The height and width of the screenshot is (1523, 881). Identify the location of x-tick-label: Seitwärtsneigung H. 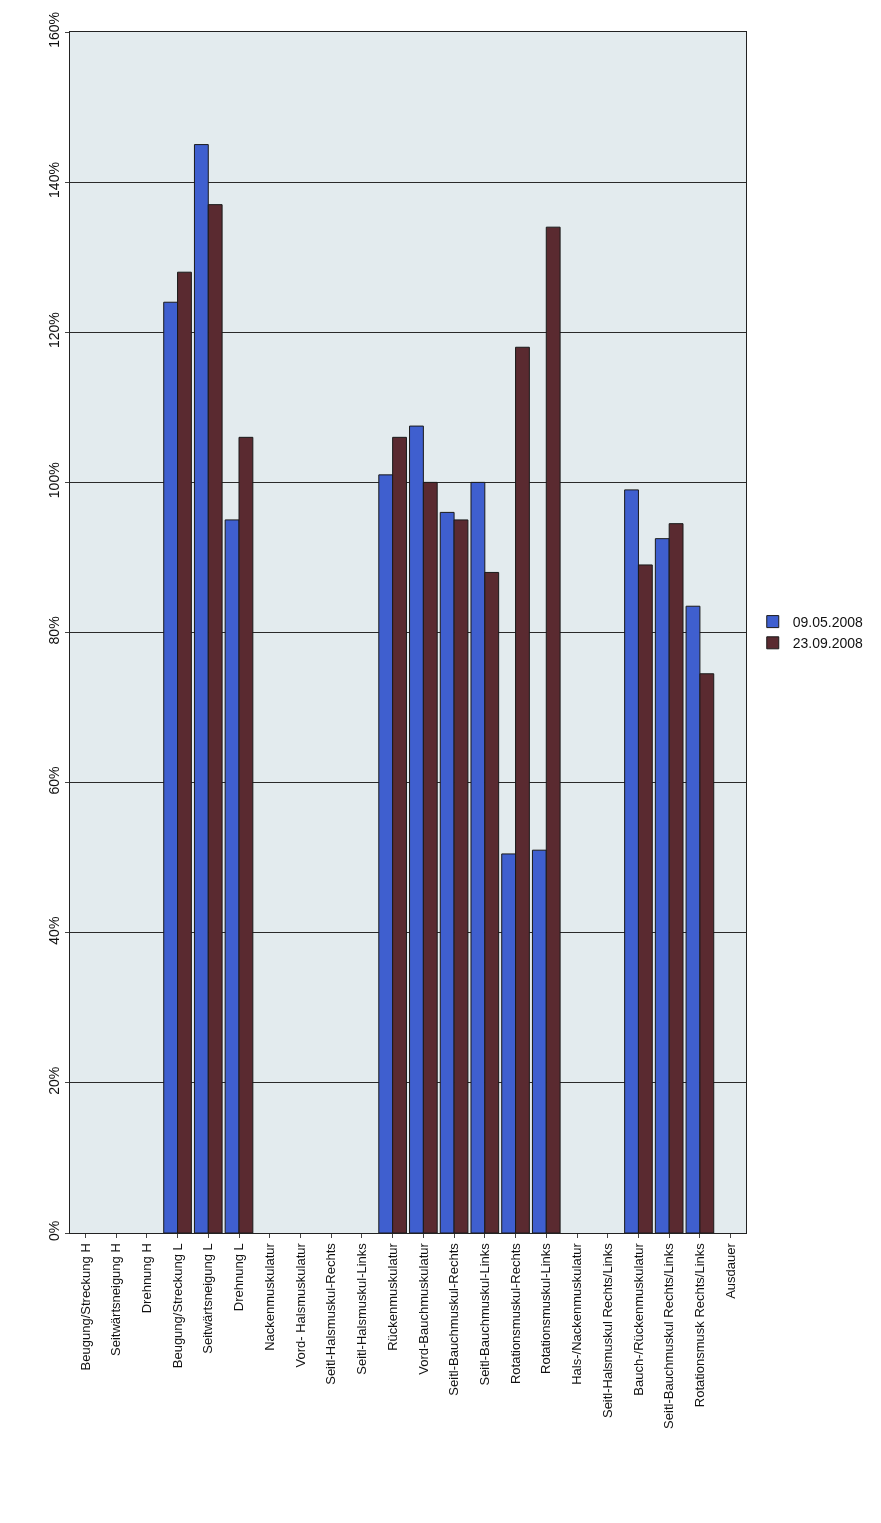
(116, 1299).